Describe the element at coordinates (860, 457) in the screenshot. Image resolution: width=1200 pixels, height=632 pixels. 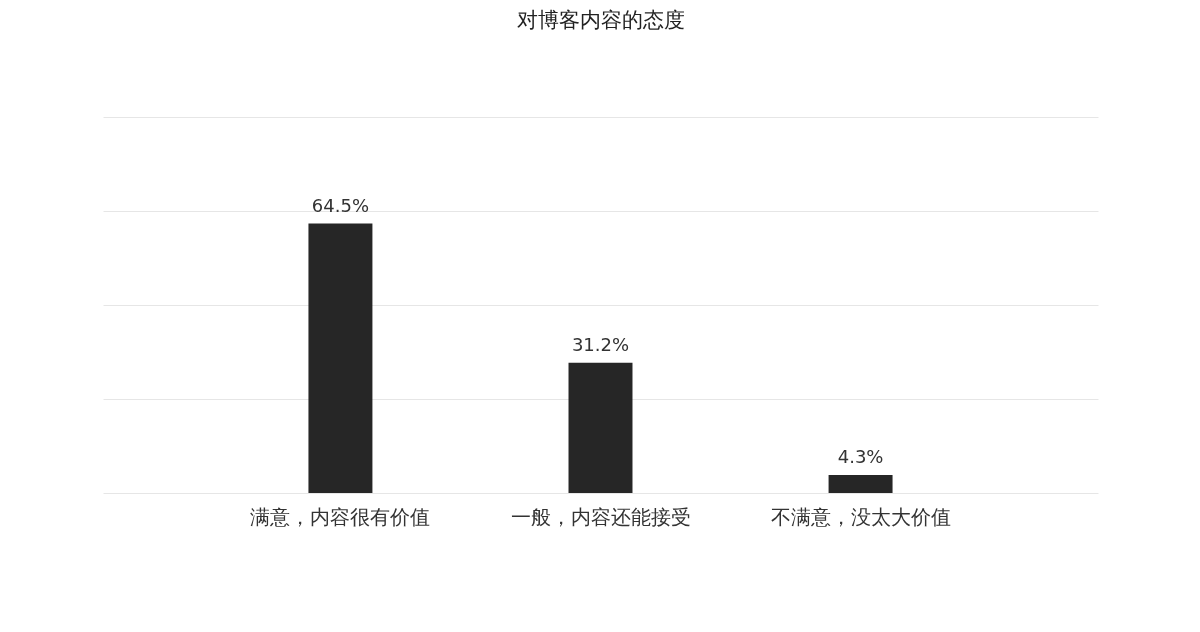
I see `data-label: 4.3%` at that location.